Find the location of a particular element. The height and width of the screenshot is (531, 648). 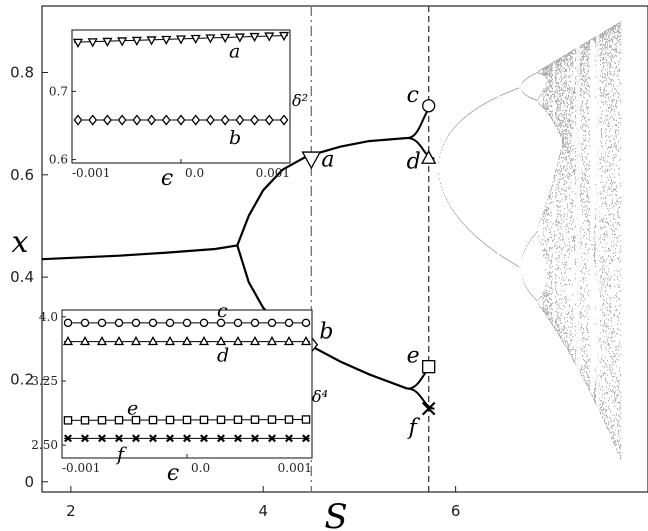

inset-series-label-c: c is located at coordinates (222, 311).